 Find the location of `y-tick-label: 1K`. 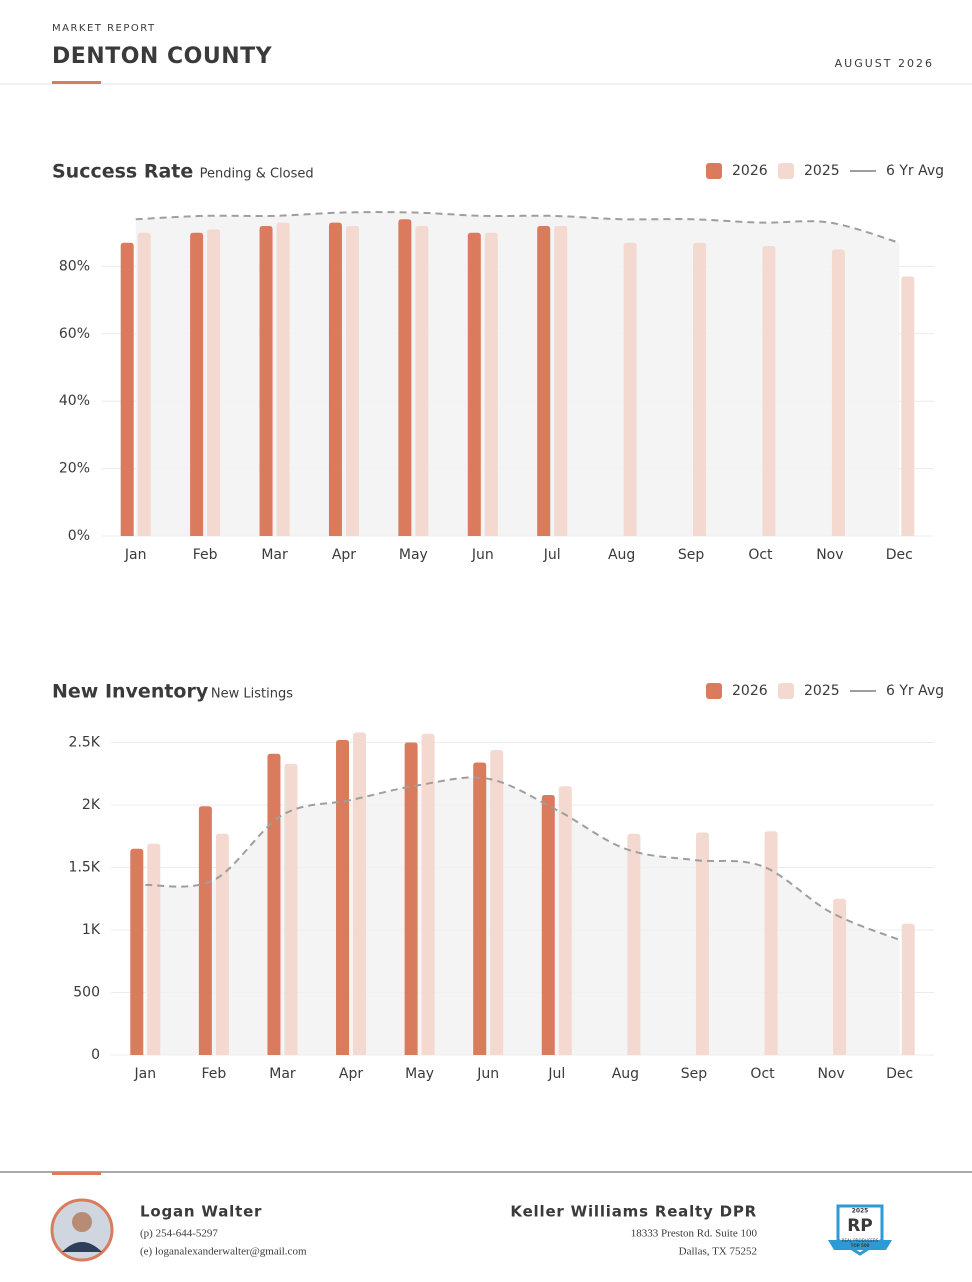

y-tick-label: 1K is located at coordinates (91, 930).